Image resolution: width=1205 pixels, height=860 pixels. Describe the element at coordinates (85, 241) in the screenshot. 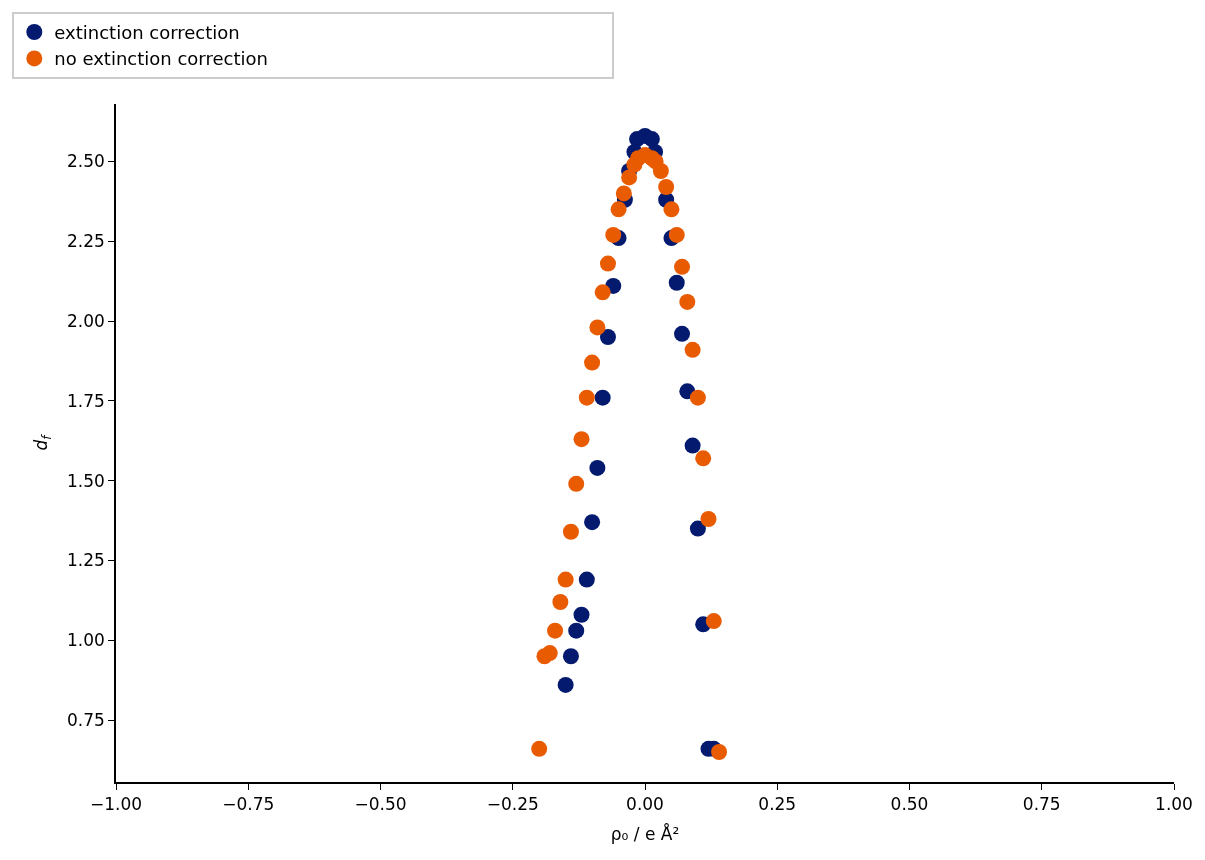

I see `y-tick-label: 2.25` at that location.